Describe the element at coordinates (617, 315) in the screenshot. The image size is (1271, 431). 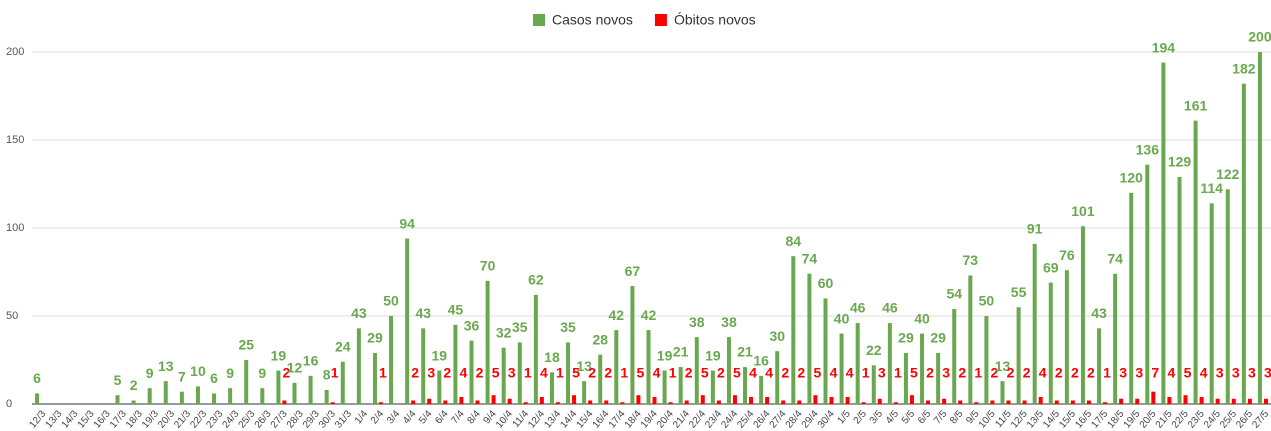
I see `value-label: 42` at that location.